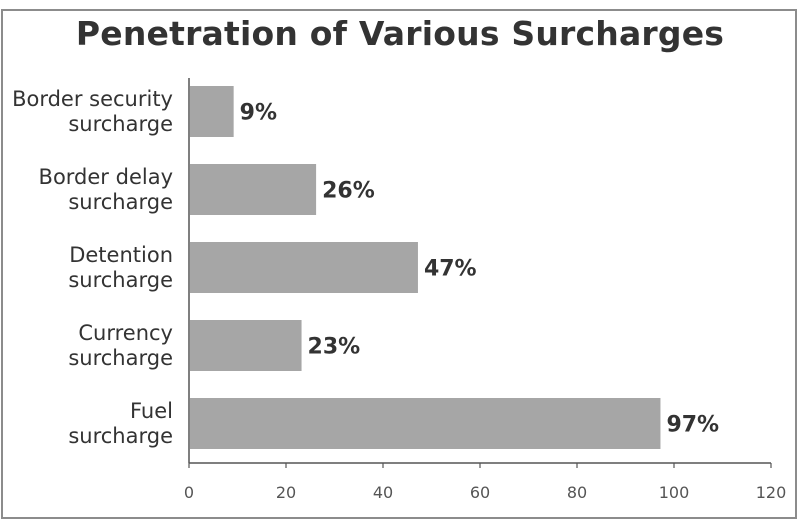  I want to click on x-tick-label: 60, so click(480, 492).